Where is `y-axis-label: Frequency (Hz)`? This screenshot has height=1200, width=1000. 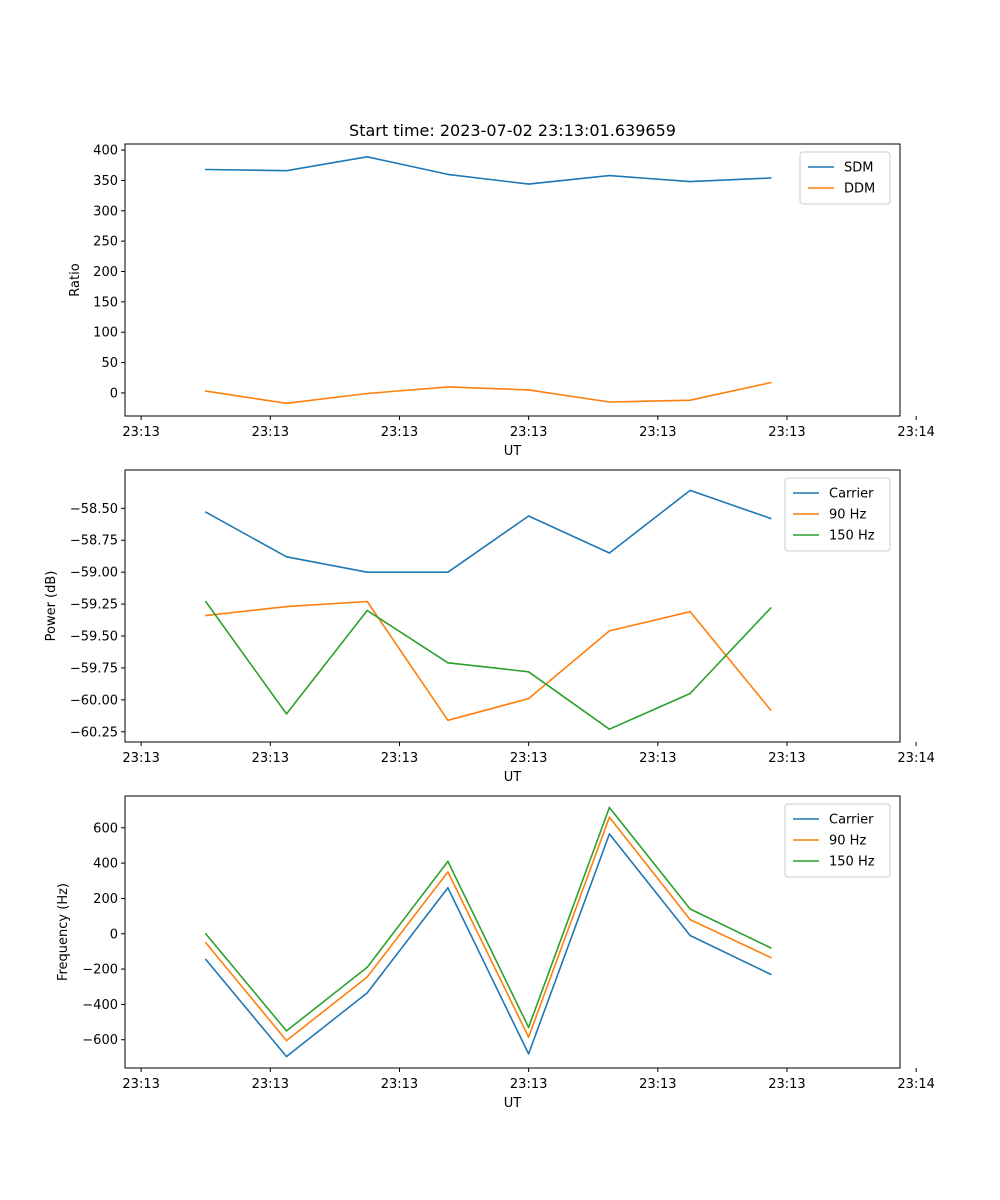 y-axis-label: Frequency (Hz) is located at coordinates (63, 932).